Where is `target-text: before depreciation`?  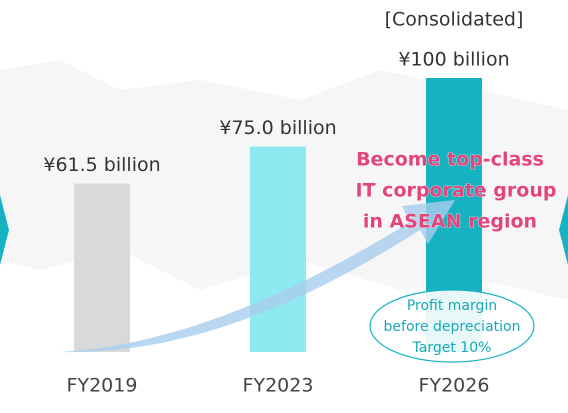
target-text: before depreciation is located at coordinates (452, 327).